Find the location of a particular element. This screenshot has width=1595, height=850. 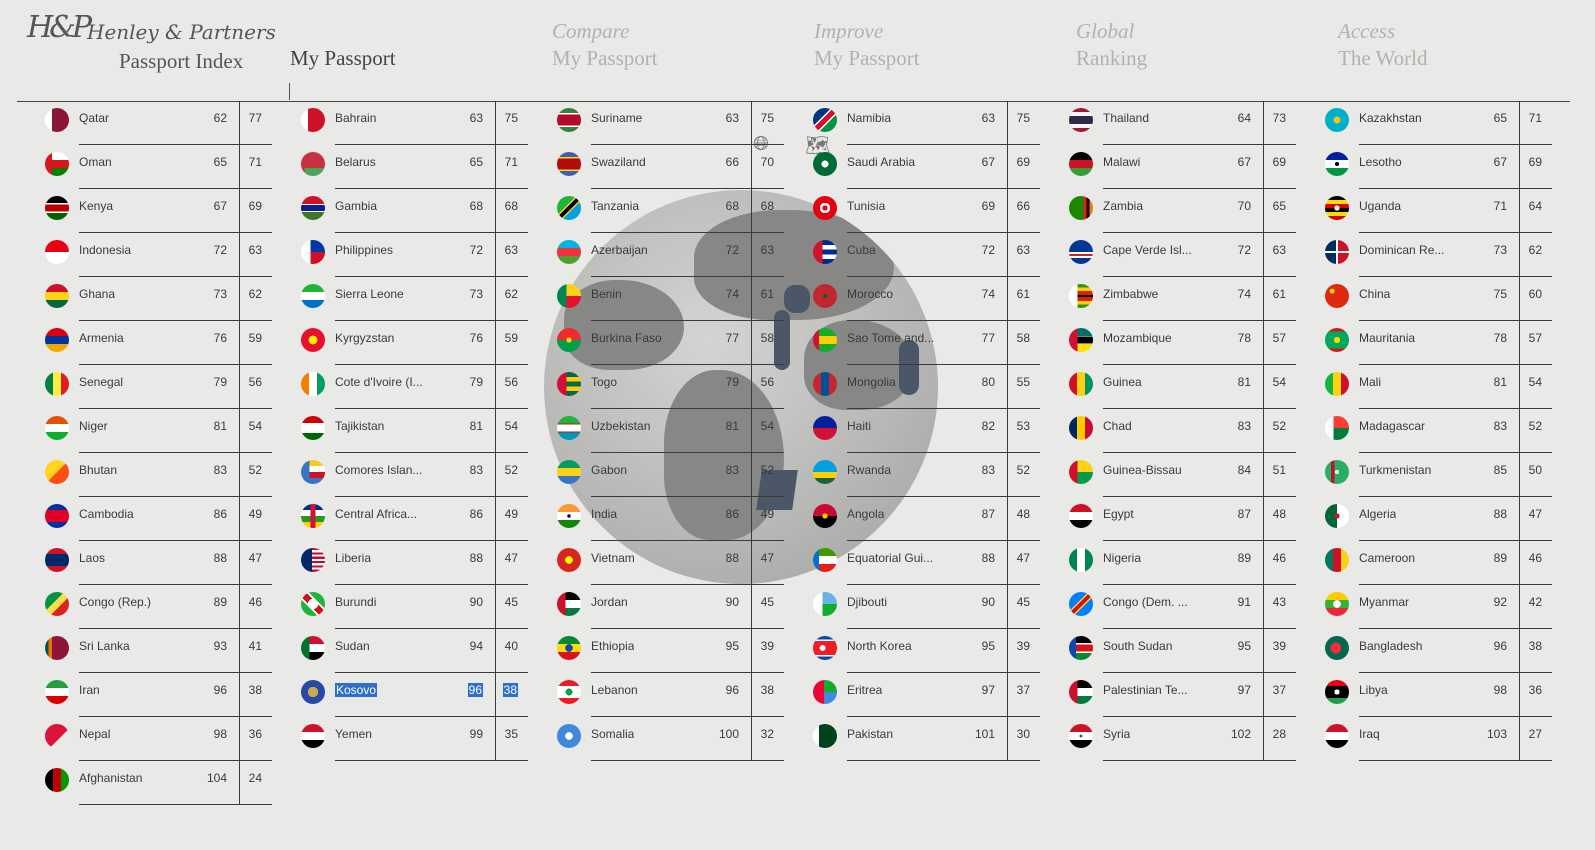

country-row: Uzbekistan 81 54 is located at coordinates (656, 431).